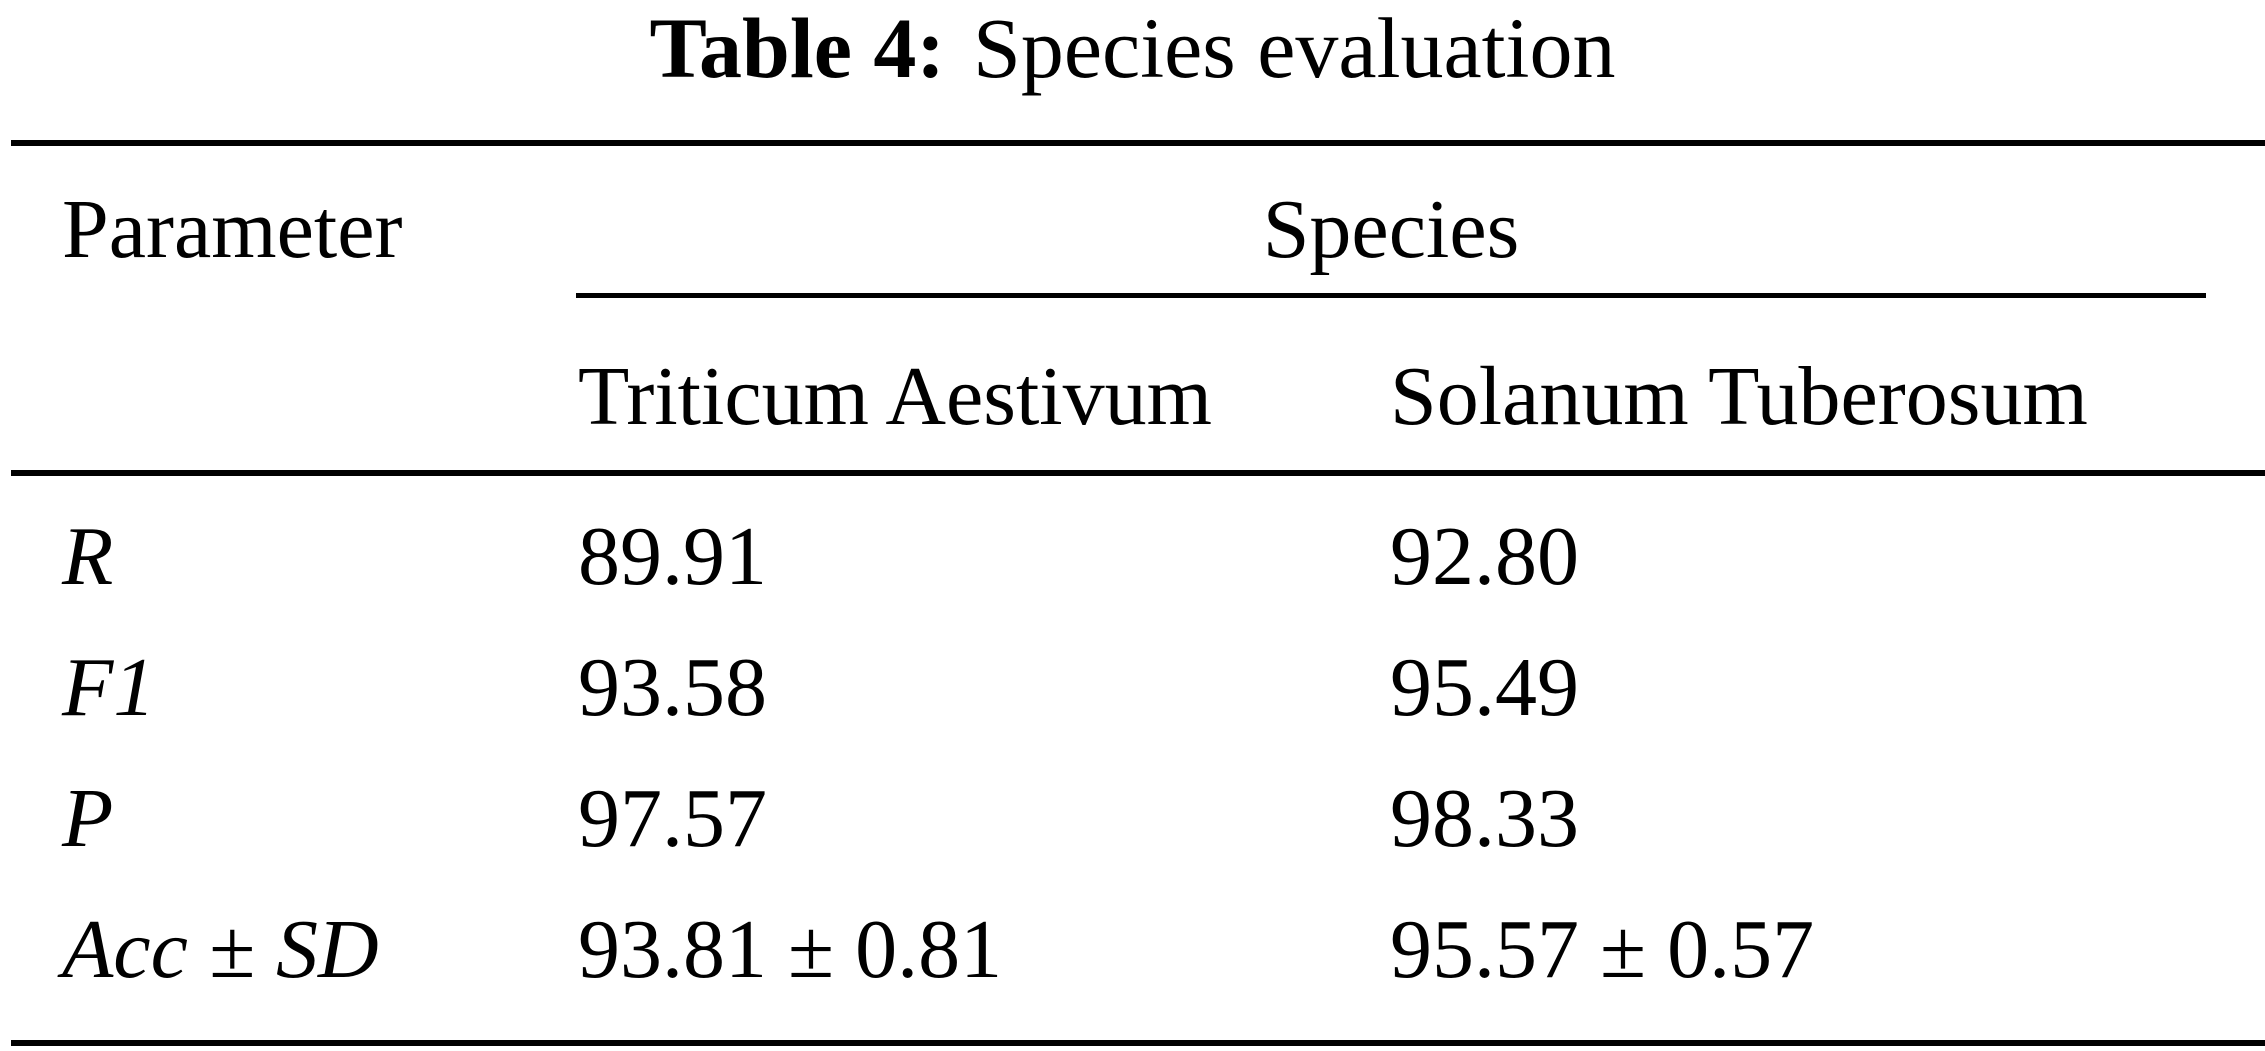 The image size is (2265, 1051). What do you see at coordinates (797, 48) in the screenshot?
I see `table-number: Table 4:` at bounding box center [797, 48].